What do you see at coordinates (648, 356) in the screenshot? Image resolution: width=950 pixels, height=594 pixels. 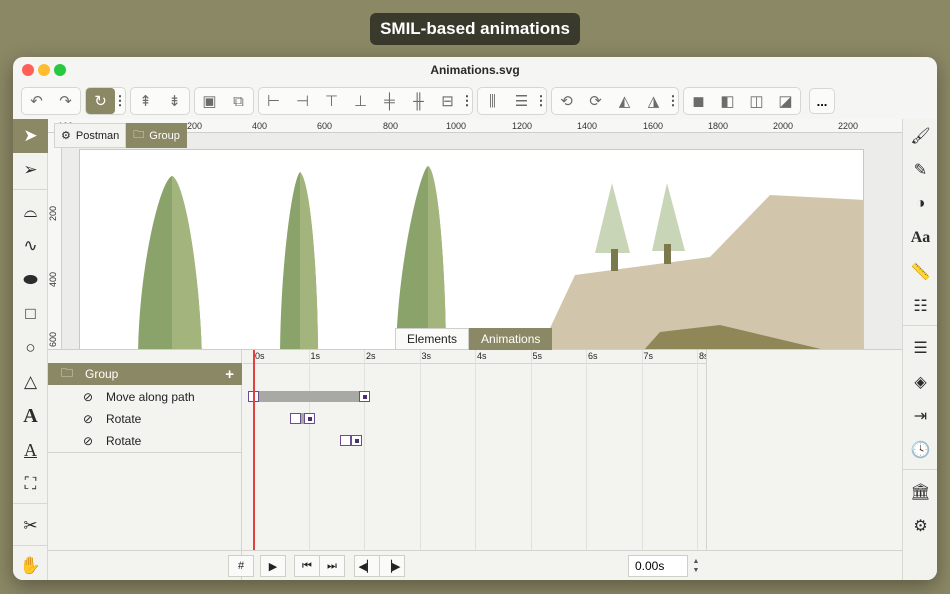 I see `timeline-second-label: 7s` at bounding box center [648, 356].